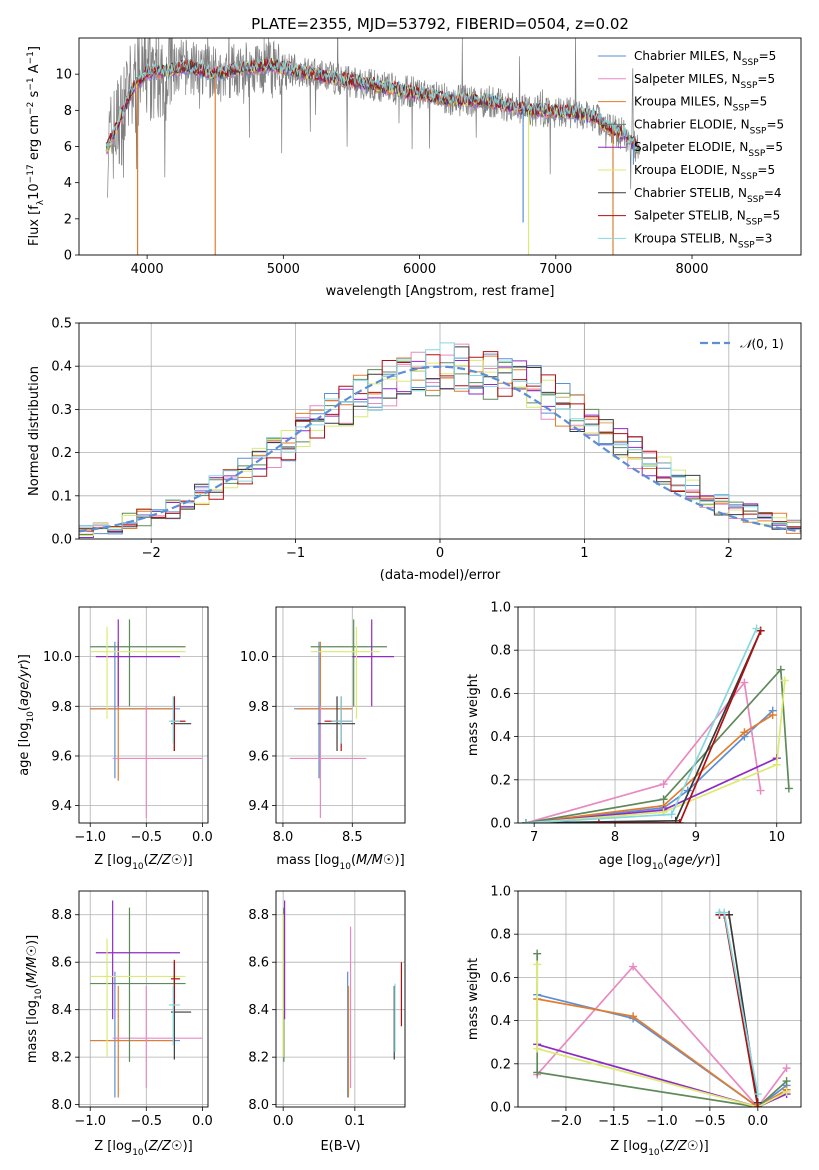 Image resolution: width=819 pixels, height=1170 pixels. Describe the element at coordinates (340, 862) in the screenshot. I see `x-axis-label: mass [log10(M/M☉)]` at that location.